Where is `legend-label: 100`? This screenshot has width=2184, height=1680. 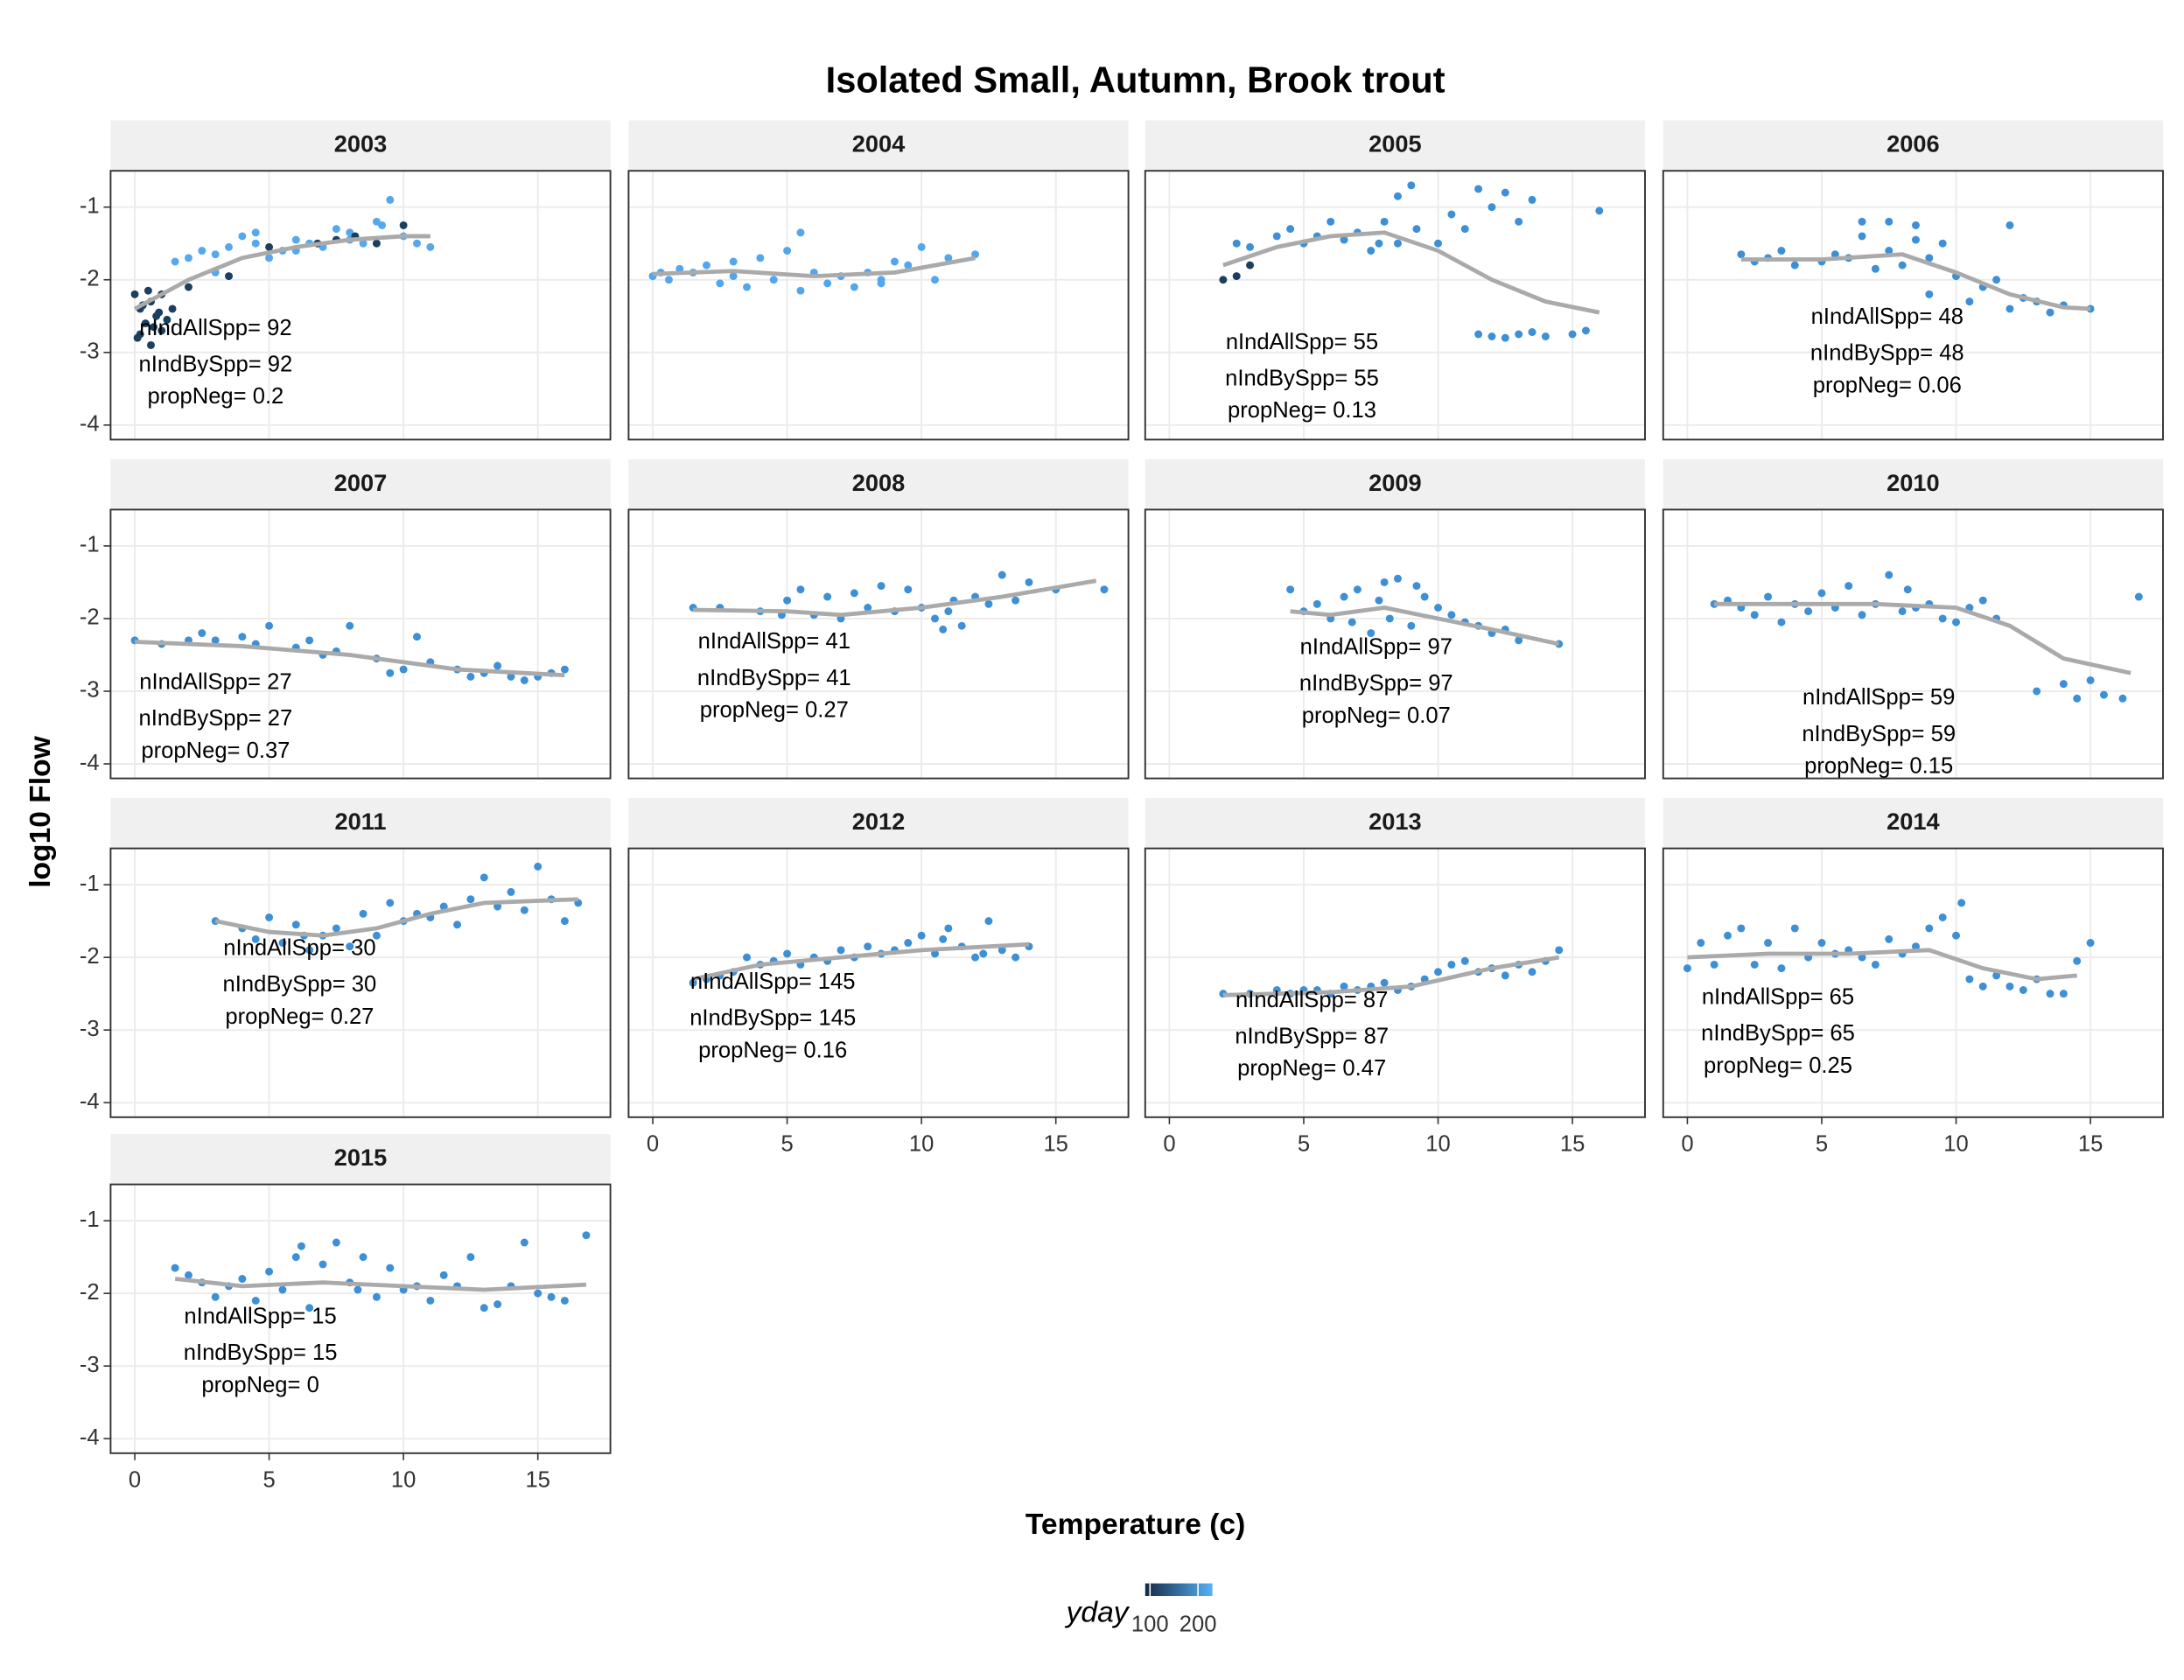
legend-label: 100 is located at coordinates (1150, 1624).